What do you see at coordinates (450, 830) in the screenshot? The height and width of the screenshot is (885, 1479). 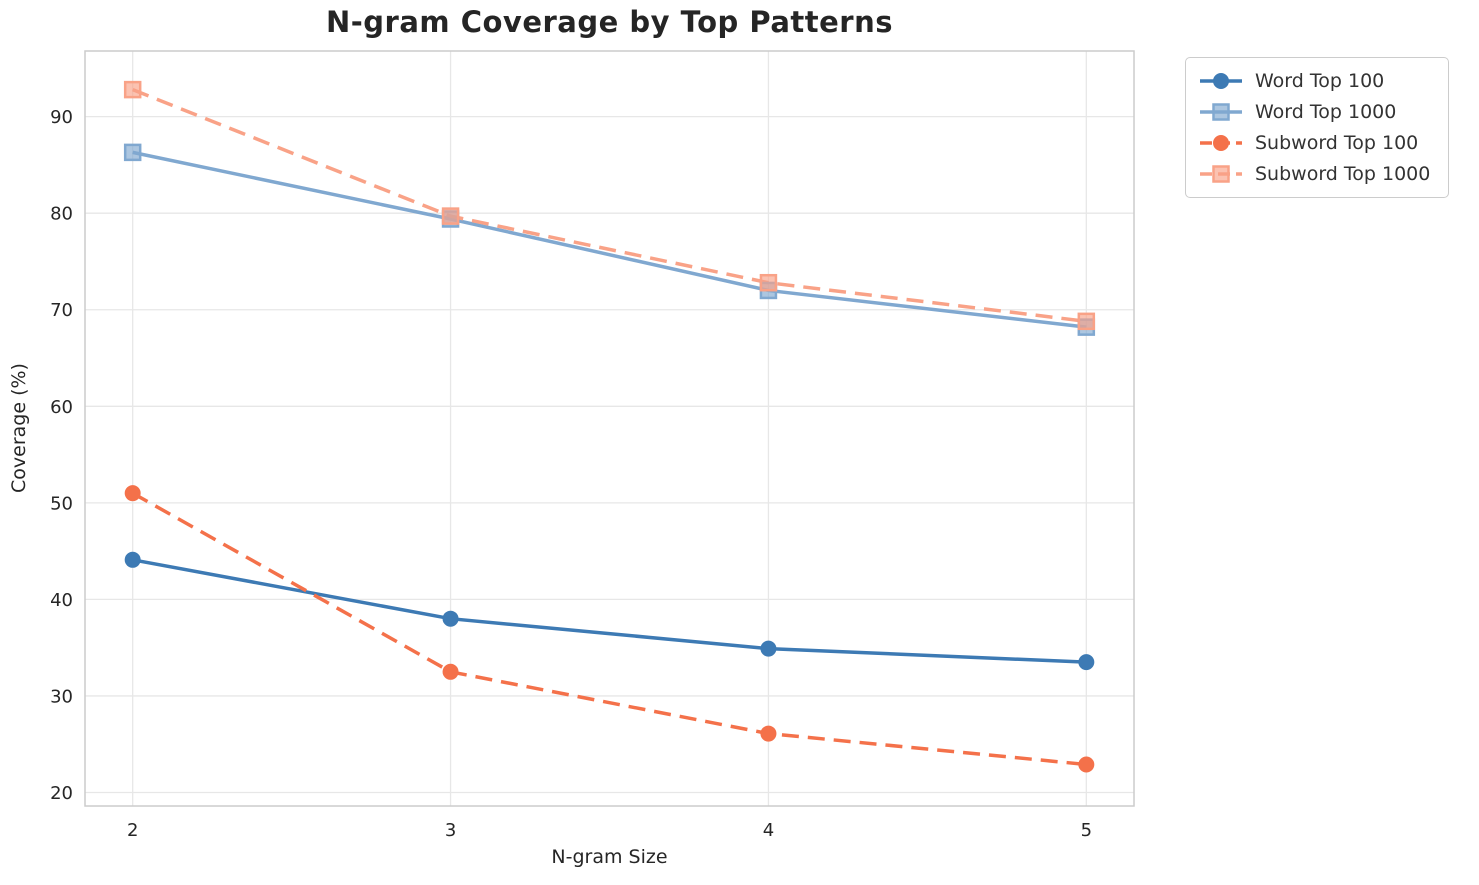 I see `x-tick-label: 3` at bounding box center [450, 830].